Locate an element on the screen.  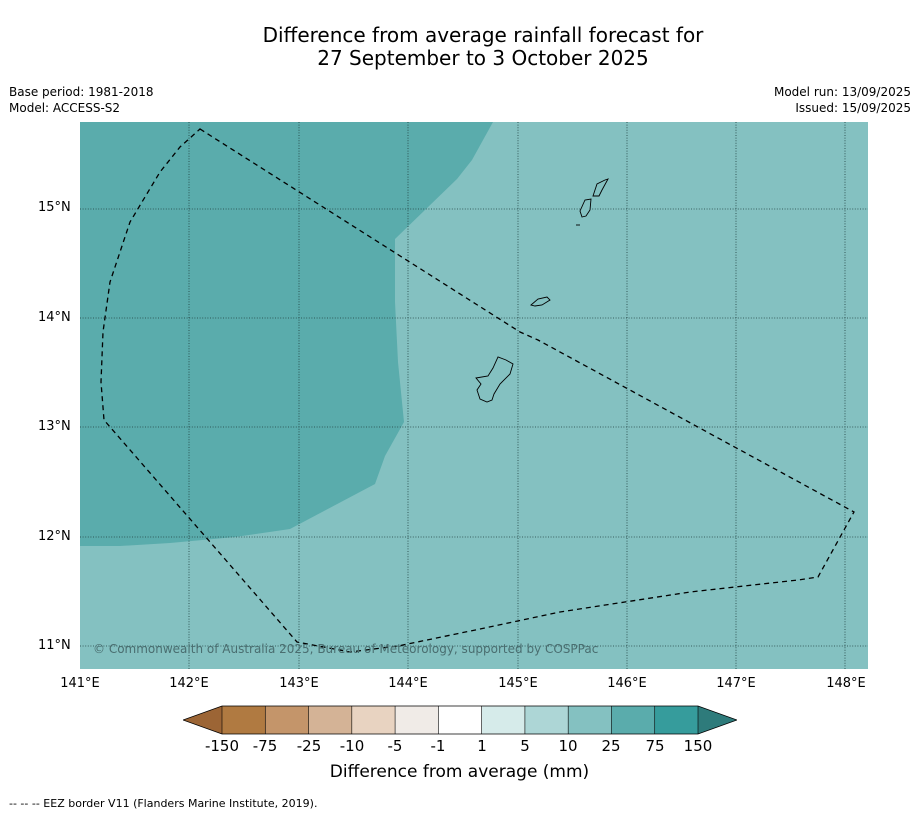
lon-label-142e: 142°E is located at coordinates (189, 683).